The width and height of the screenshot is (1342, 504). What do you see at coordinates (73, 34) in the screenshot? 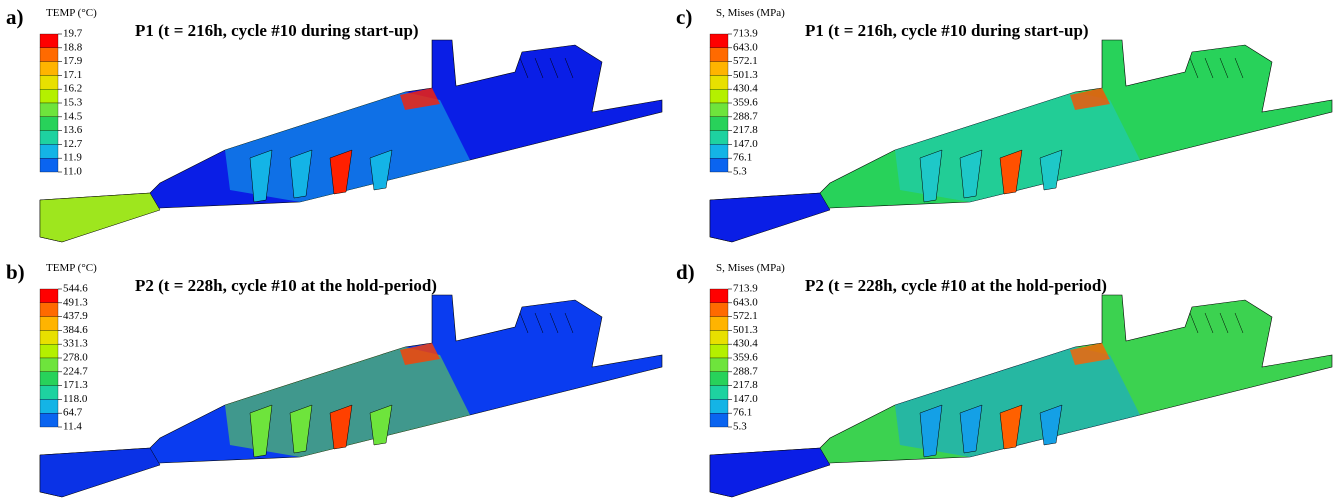
I see `legend-tick-label: 19.7` at bounding box center [73, 34].